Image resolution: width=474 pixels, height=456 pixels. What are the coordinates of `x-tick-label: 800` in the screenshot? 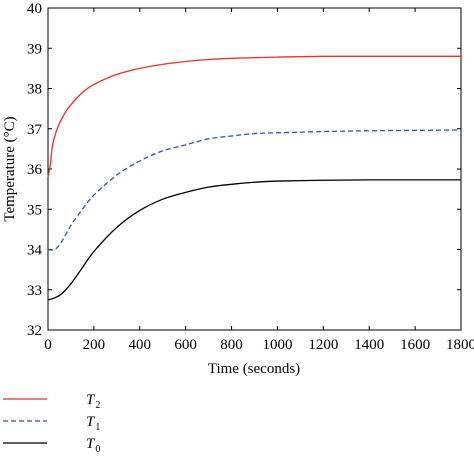 It's located at (231, 345).